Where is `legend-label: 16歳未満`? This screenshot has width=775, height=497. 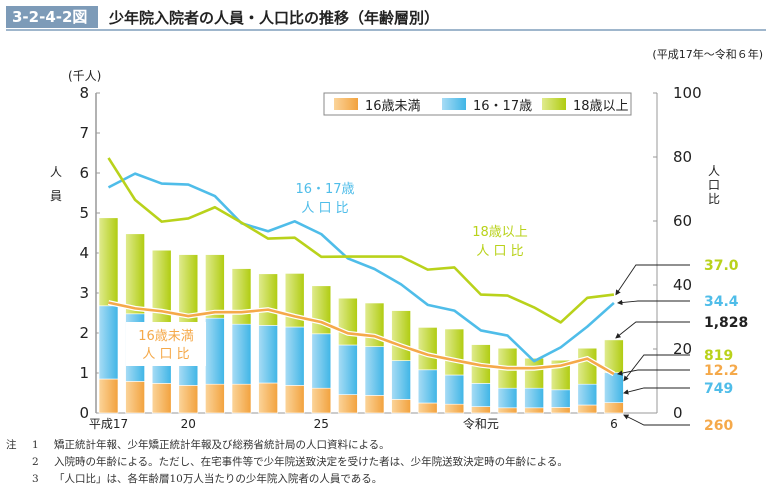
legend-label: 16歳未満 is located at coordinates (393, 106).